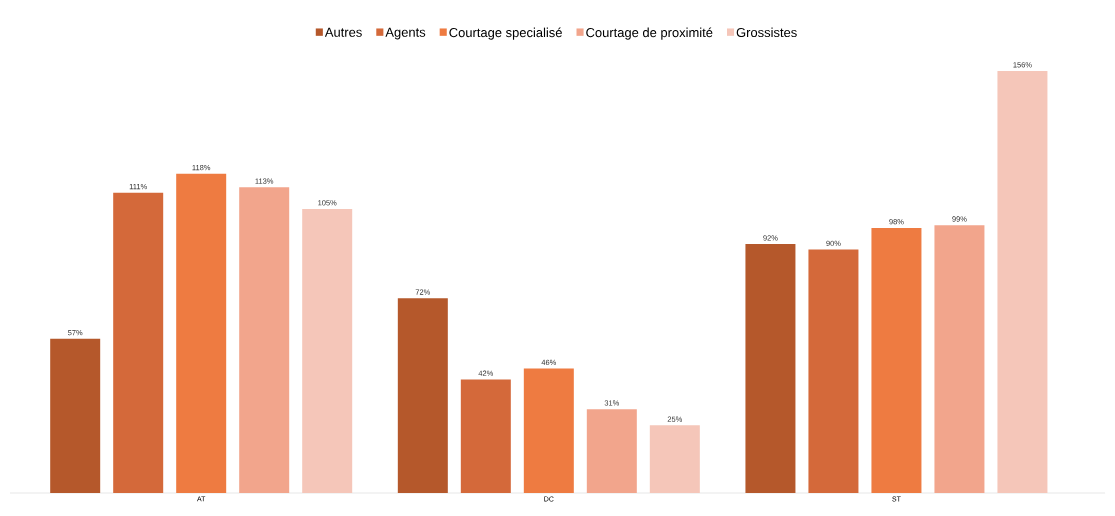  Describe the element at coordinates (505, 33) in the screenshot. I see `legend-label: Courtage specialisé` at that location.